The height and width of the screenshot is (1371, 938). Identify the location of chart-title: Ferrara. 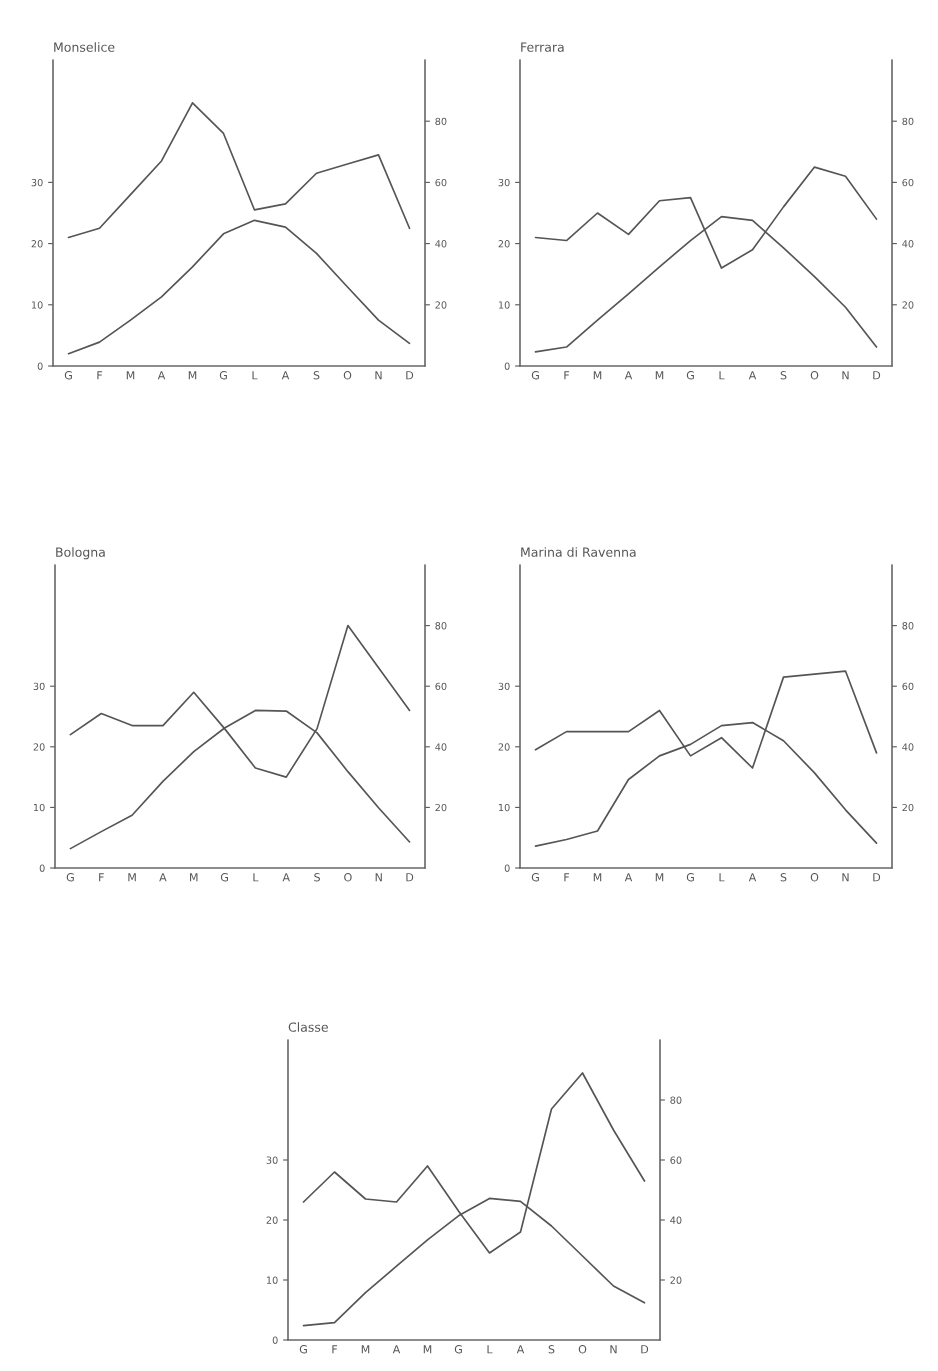
(542, 47).